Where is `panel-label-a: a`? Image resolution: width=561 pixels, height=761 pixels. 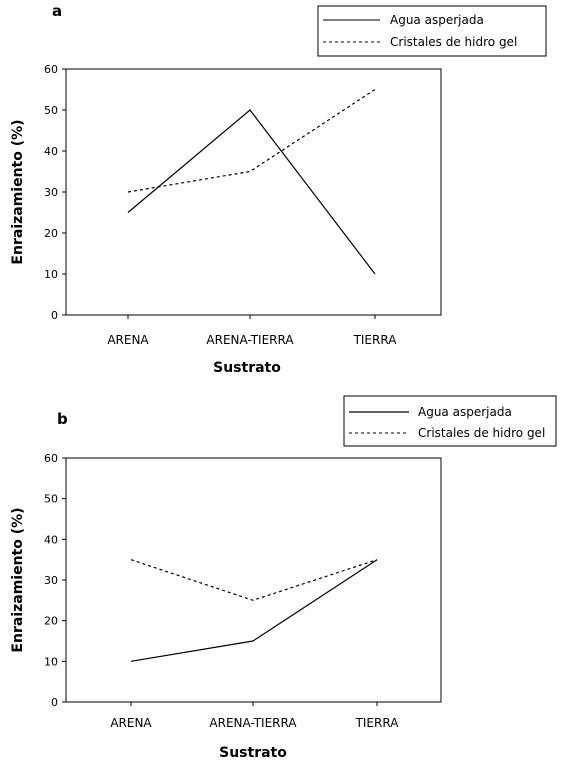 panel-label-a: a is located at coordinates (57, 11).